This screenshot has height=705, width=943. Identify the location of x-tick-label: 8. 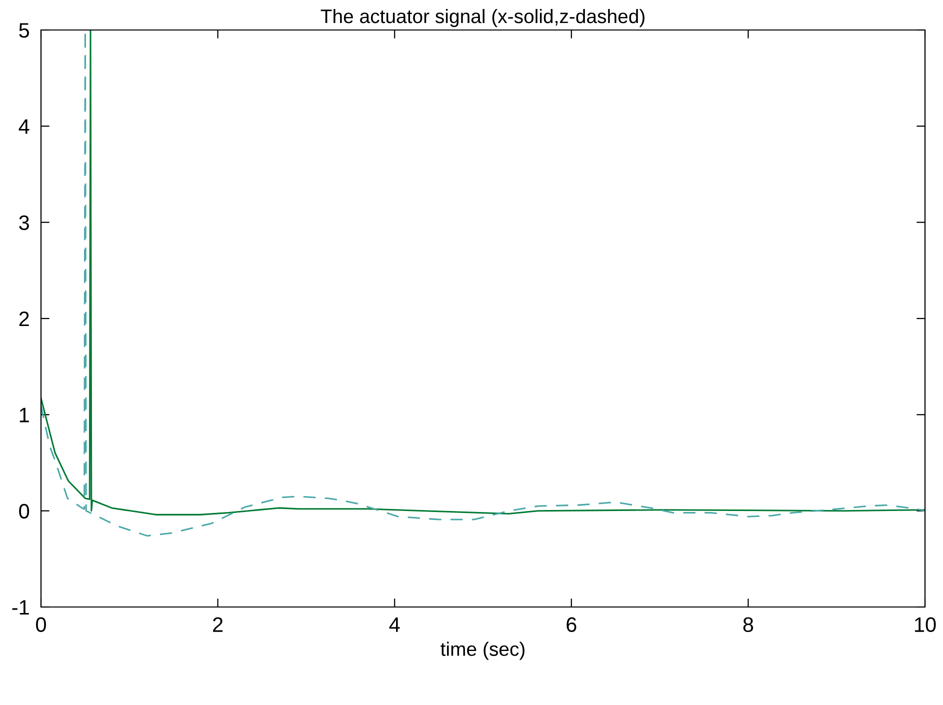
(748, 624).